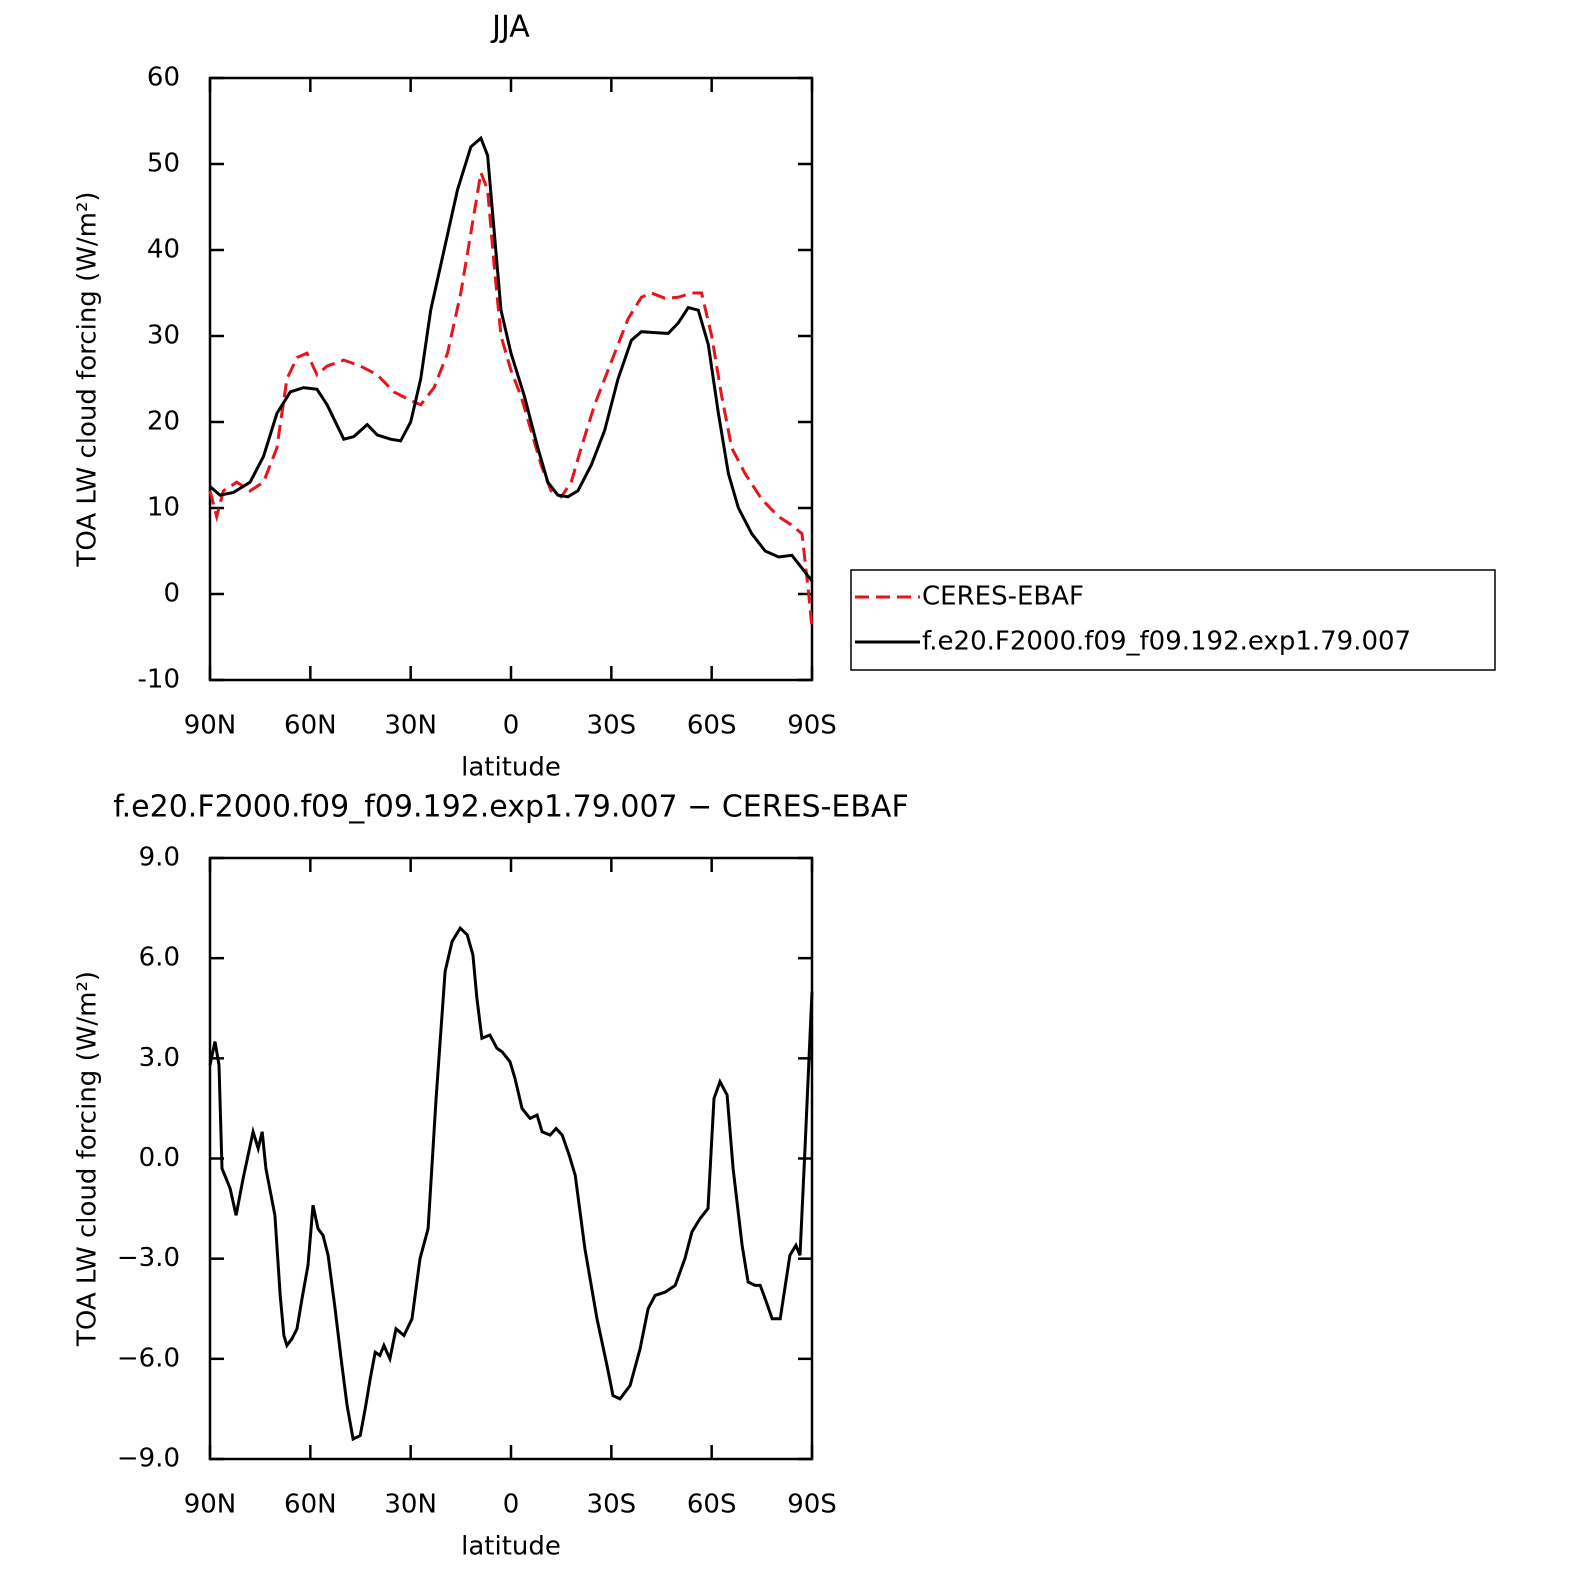 Image resolution: width=1574 pixels, height=1574 pixels. What do you see at coordinates (163, 508) in the screenshot?
I see `y-tick-label: 10` at bounding box center [163, 508].